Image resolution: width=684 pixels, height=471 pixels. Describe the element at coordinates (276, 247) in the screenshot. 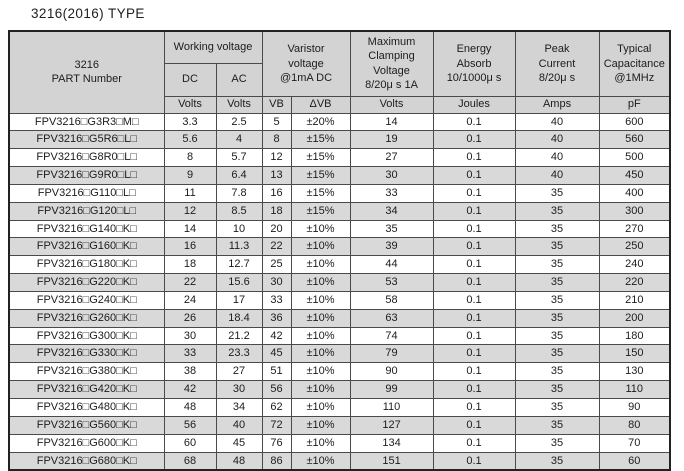

I see `varistor-voltage-vb-cell: 22` at that location.